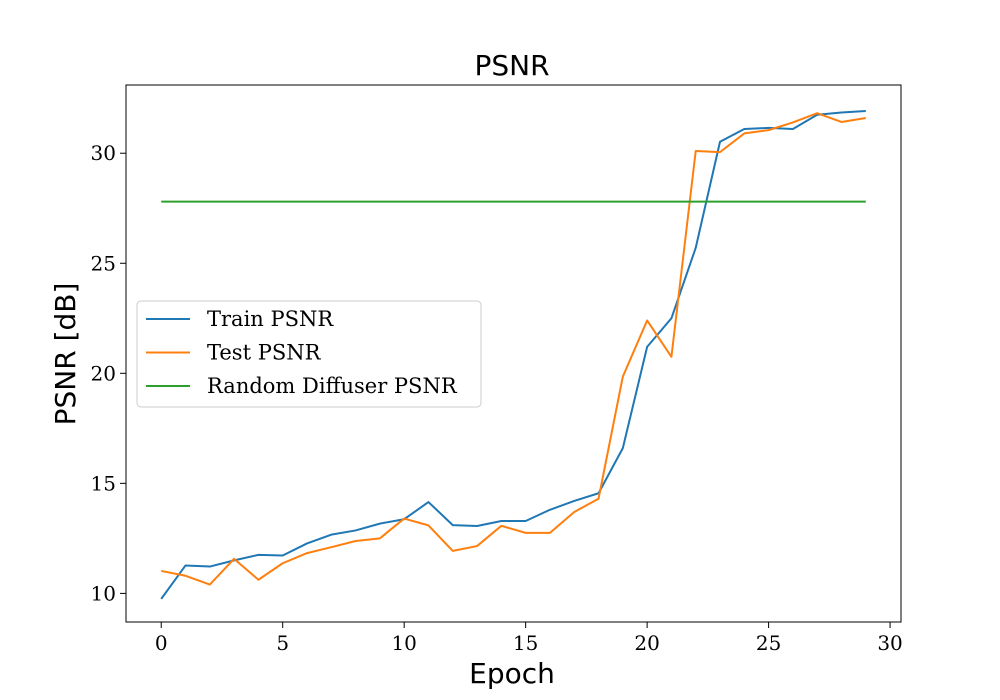 This screenshot has height=700, width=1000. I want to click on legend: Train PSNR Test PSNR Random Diffuser PSNR, so click(309, 354).